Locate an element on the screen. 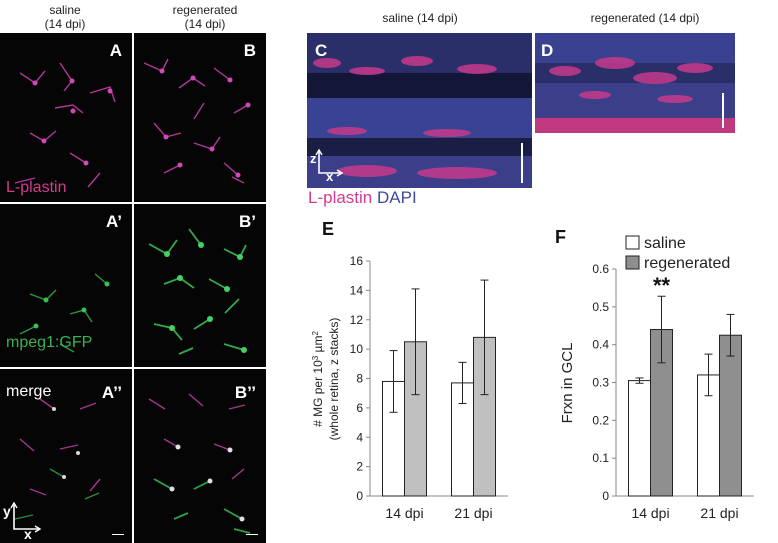 This screenshot has height=543, width=778. y-tick-label: 0.2 is located at coordinates (600, 420).